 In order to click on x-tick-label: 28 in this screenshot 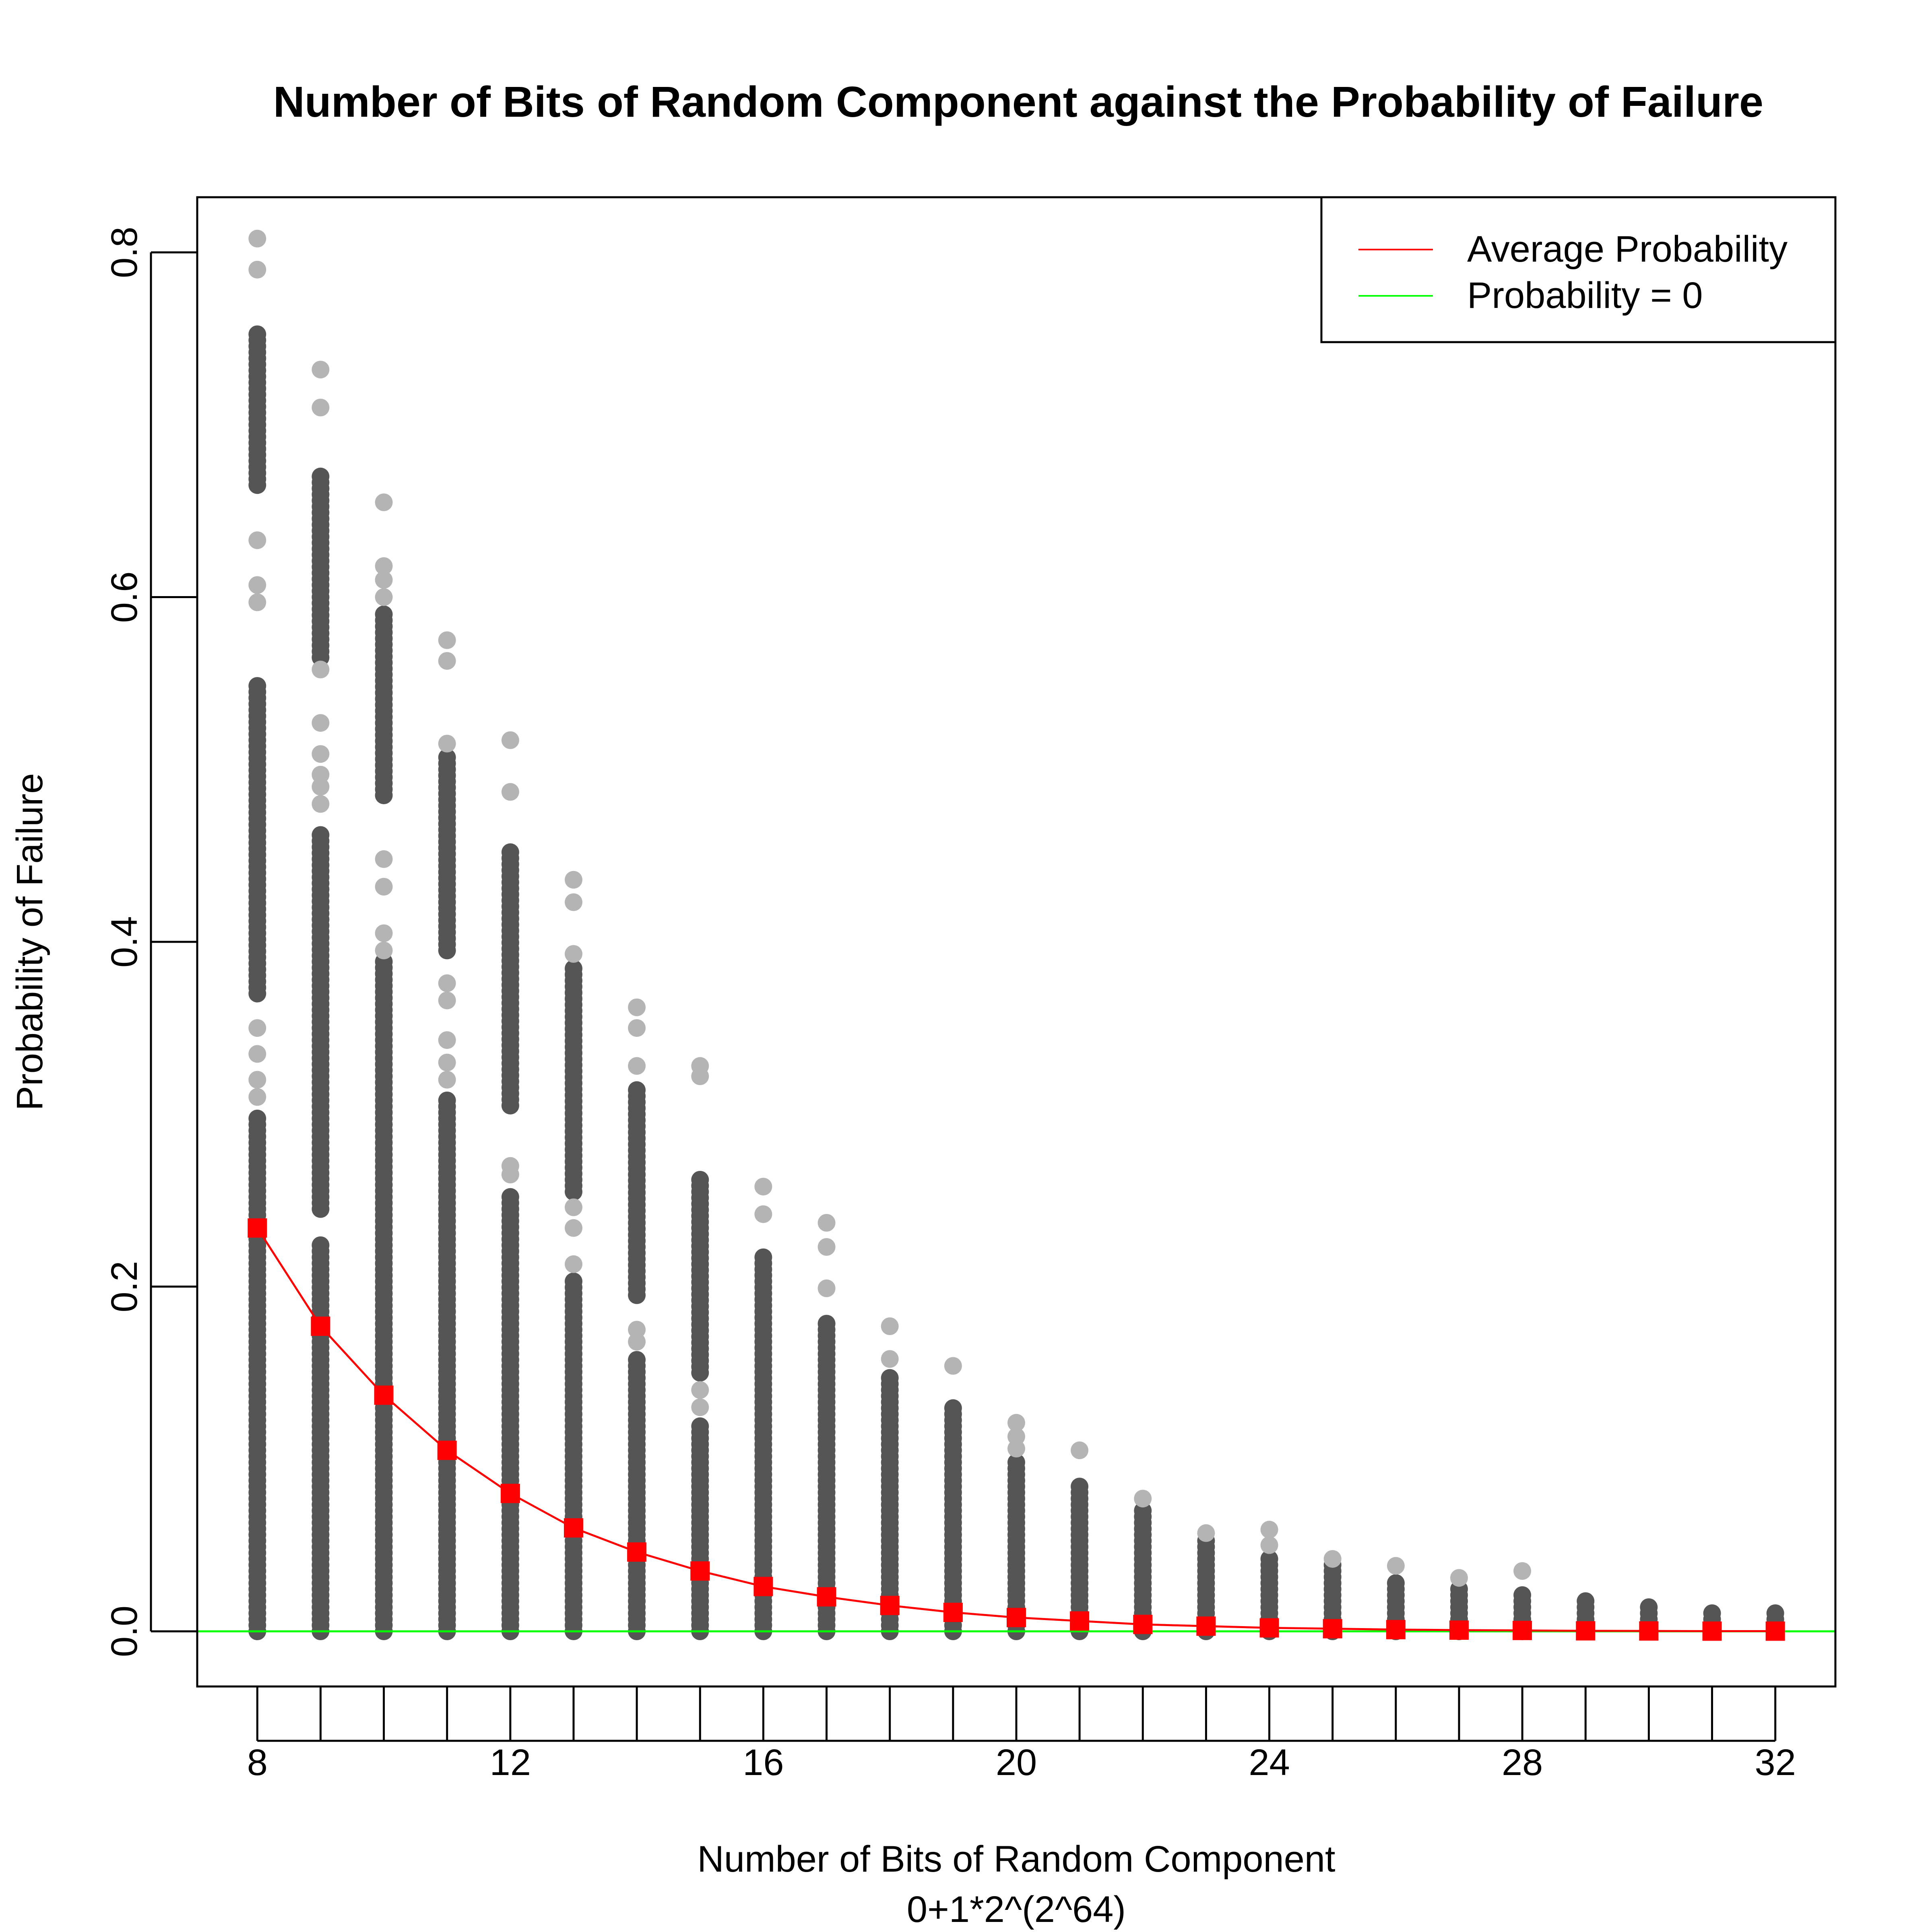, I will do `click(1522, 1763)`.